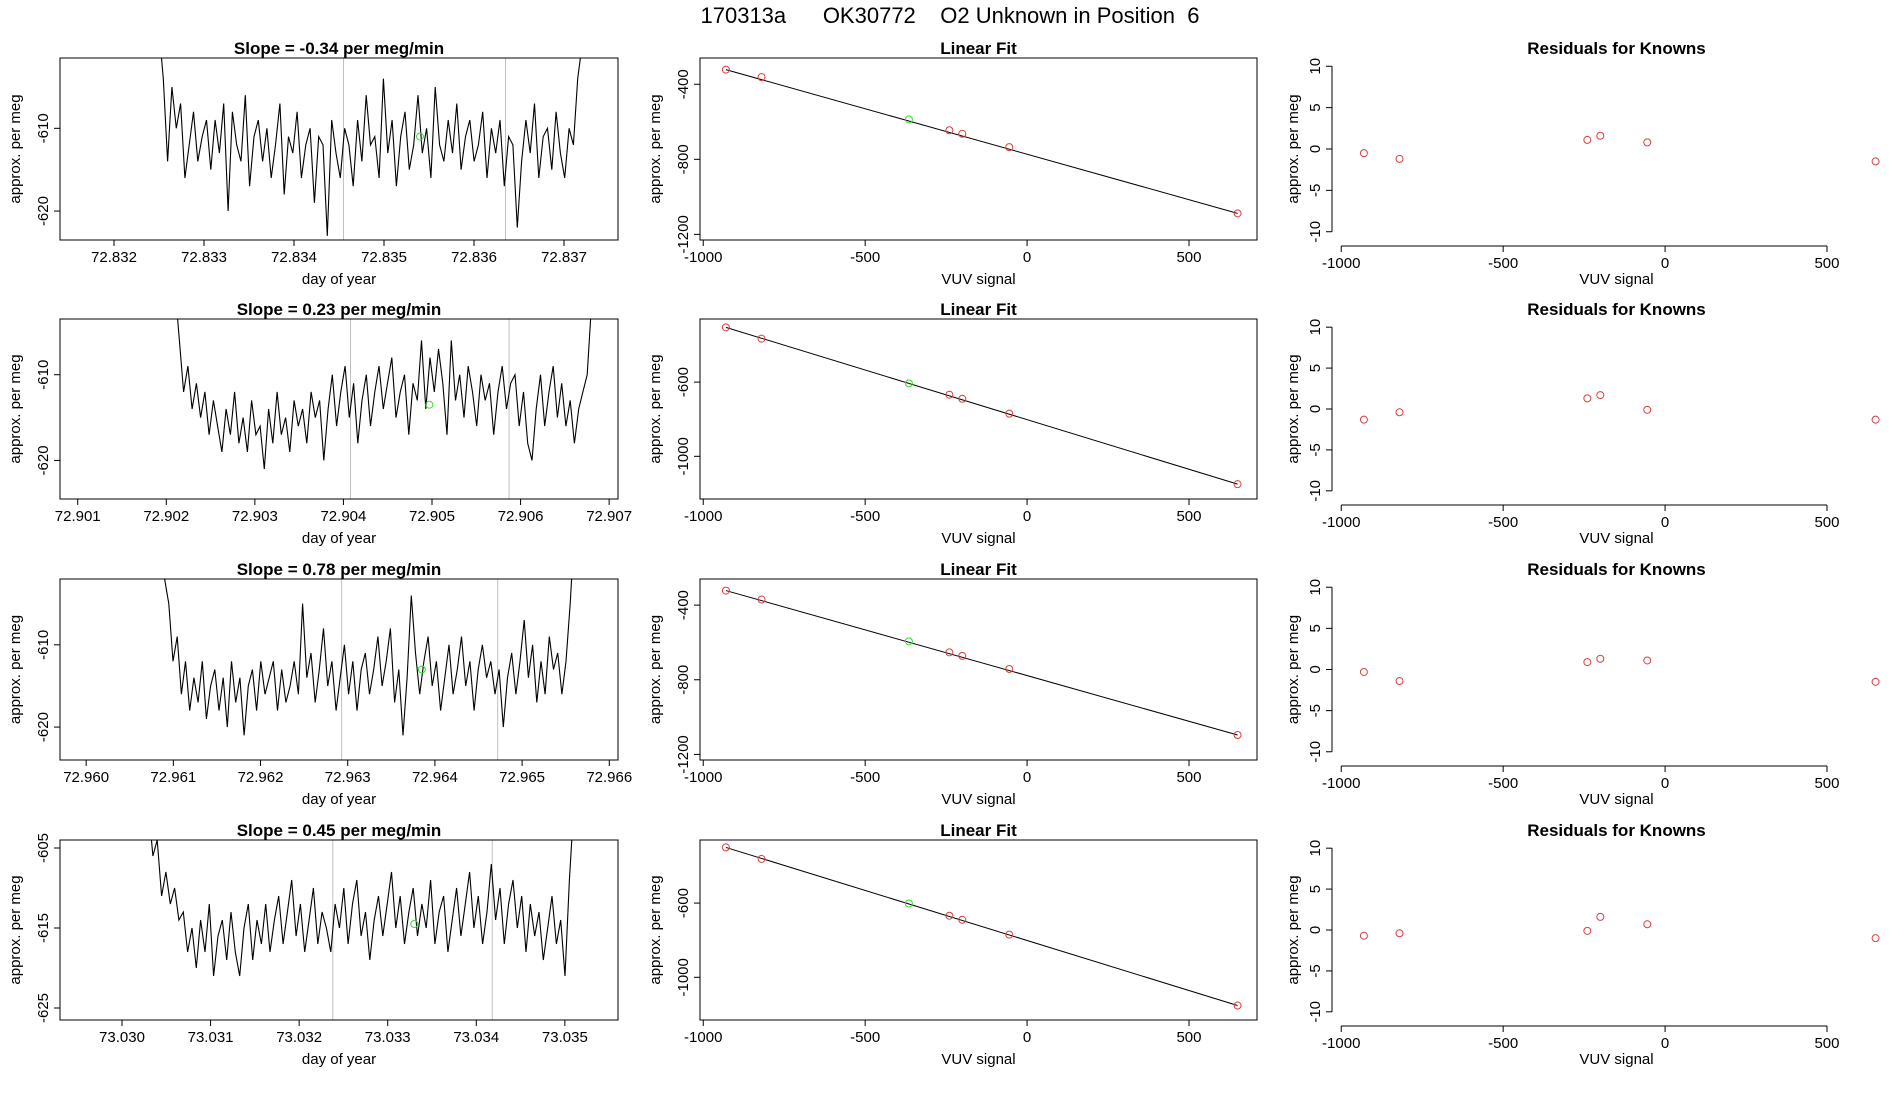  I want to click on x-tick-label: 72.833, so click(204, 257).